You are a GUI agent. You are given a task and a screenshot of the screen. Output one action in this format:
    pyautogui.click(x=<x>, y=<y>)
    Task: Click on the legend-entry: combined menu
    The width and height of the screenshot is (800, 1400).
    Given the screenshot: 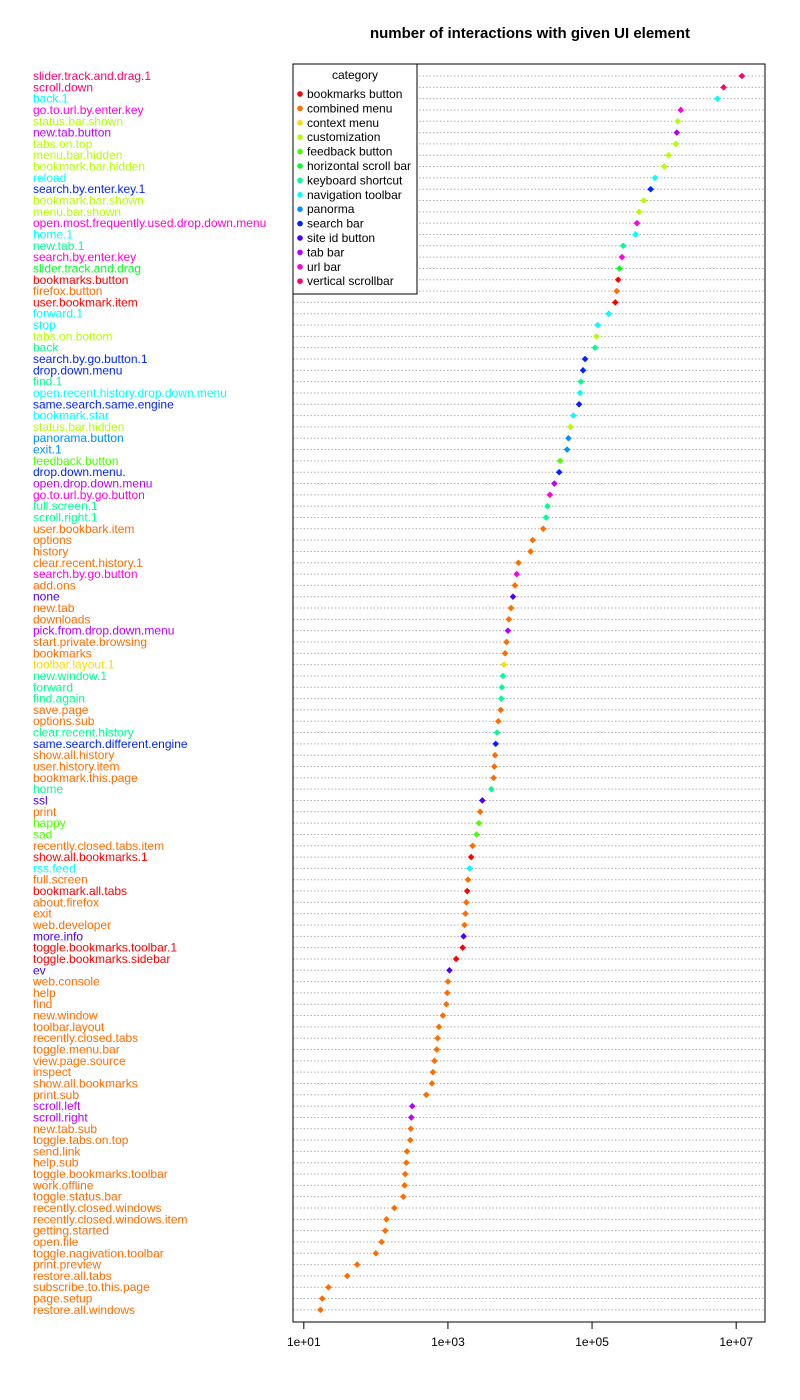 What is the action you would take?
    pyautogui.click(x=349, y=108)
    